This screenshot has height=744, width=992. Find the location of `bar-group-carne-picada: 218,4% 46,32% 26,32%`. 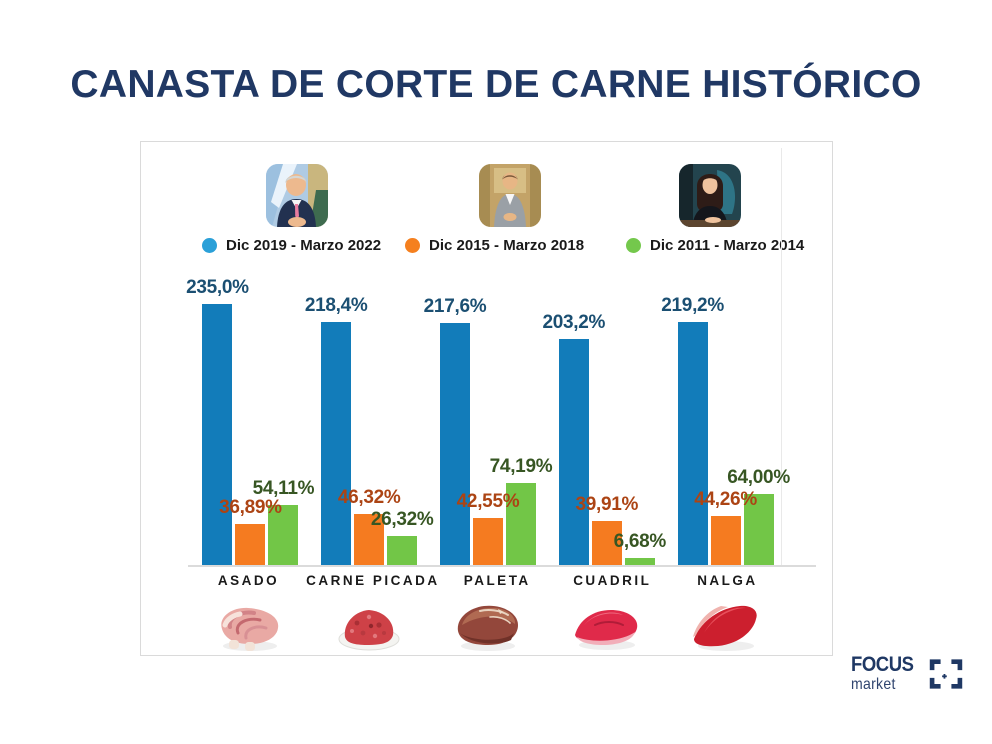

bar-group-carne-picada: 218,4% 46,32% 26,32% is located at coordinates (369, 416).